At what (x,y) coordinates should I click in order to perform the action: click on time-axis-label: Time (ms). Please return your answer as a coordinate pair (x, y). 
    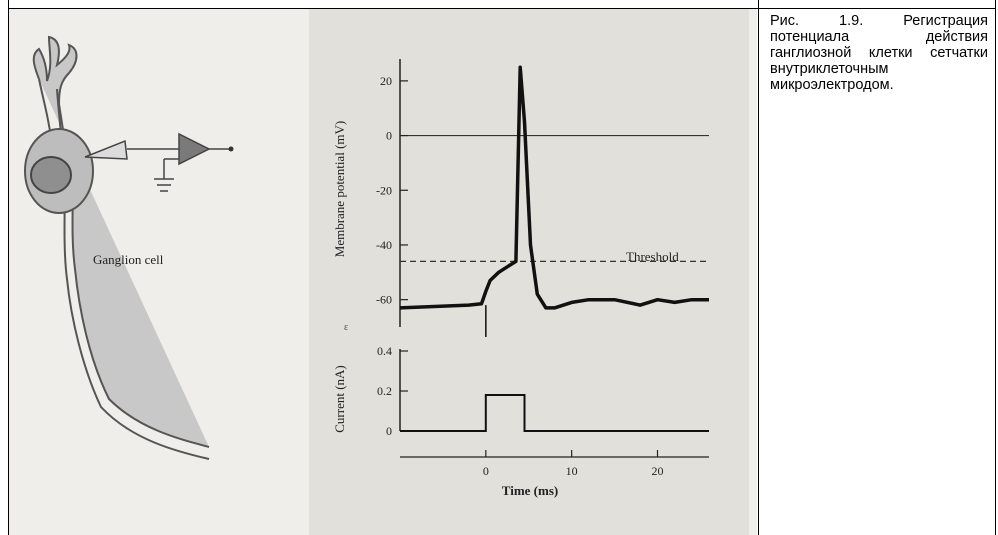
    Looking at the image, I should click on (530, 490).